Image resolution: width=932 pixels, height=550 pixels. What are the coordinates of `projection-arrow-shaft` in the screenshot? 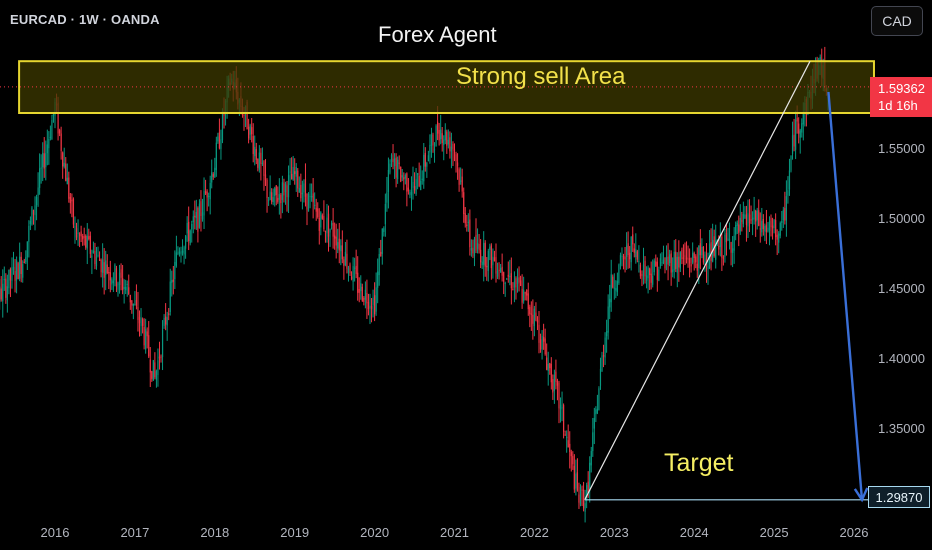 It's located at (845, 295).